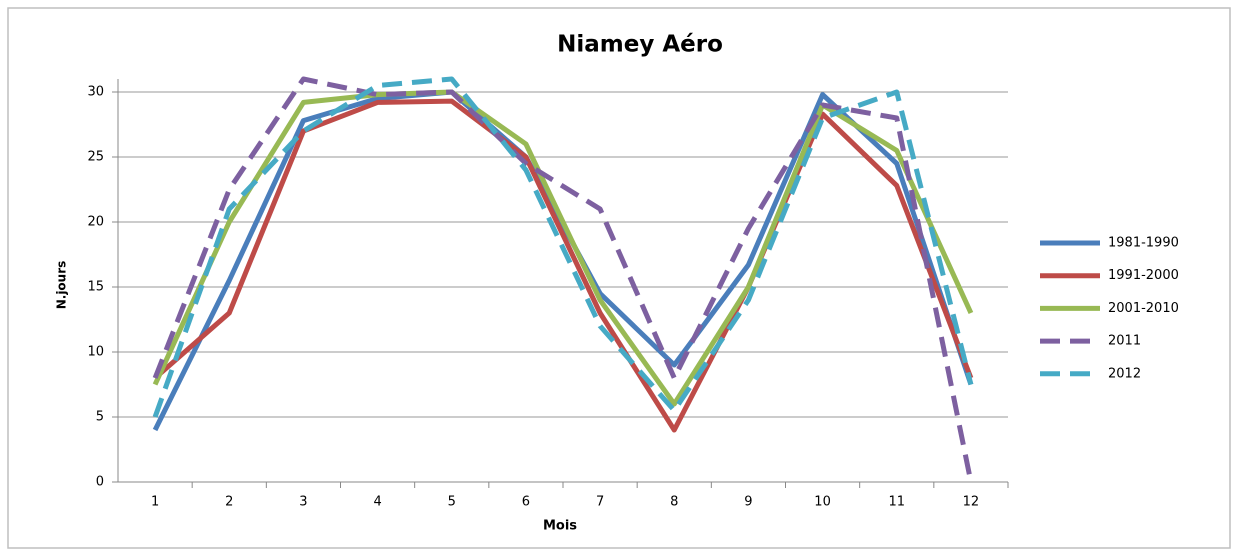 The image size is (1239, 552). I want to click on chart-title: Niamey Aéro, so click(640, 45).